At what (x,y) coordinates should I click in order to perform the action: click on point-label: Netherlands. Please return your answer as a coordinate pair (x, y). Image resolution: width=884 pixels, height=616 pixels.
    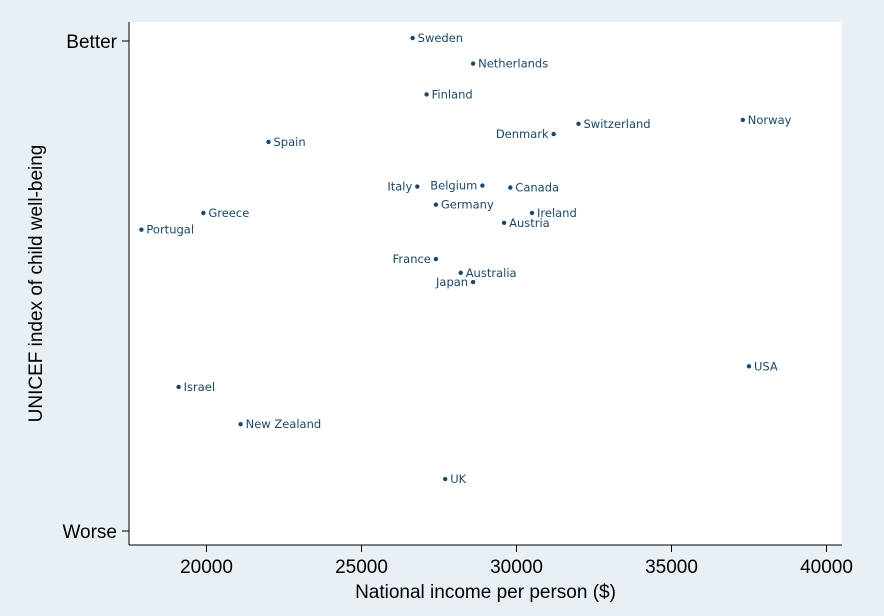
    Looking at the image, I should click on (513, 64).